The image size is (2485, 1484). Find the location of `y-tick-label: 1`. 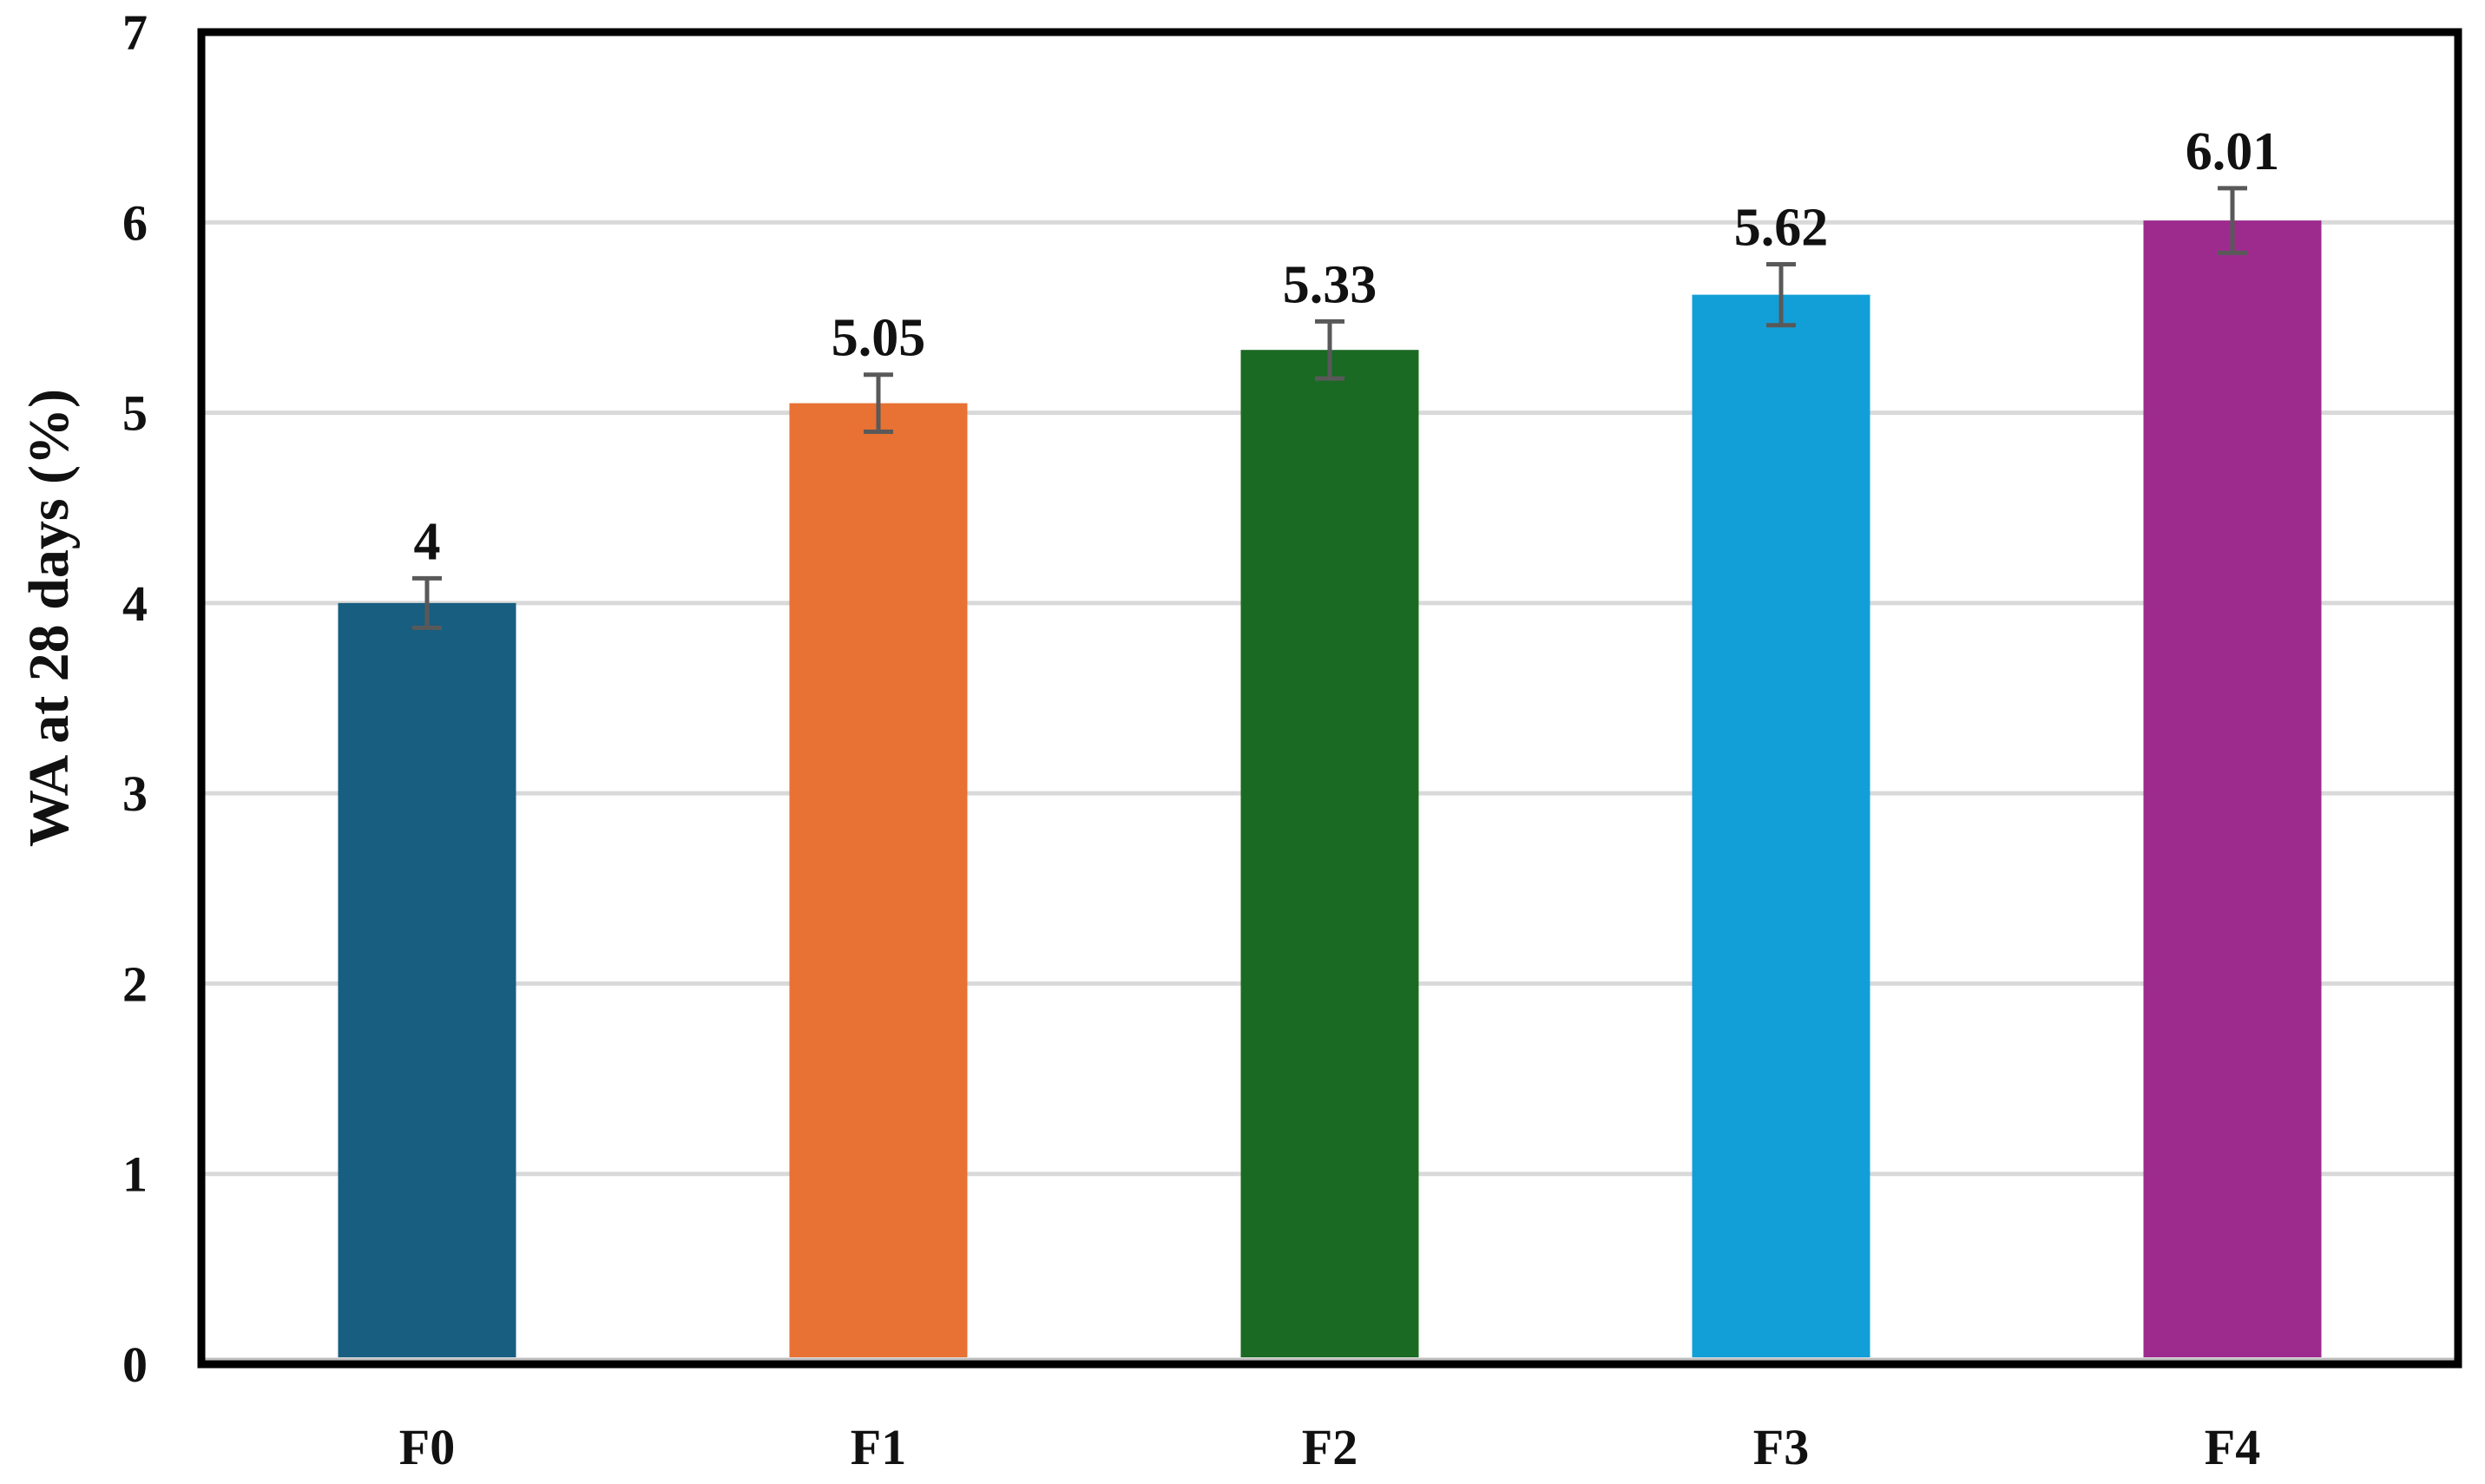

y-tick-label: 1 is located at coordinates (135, 1174).